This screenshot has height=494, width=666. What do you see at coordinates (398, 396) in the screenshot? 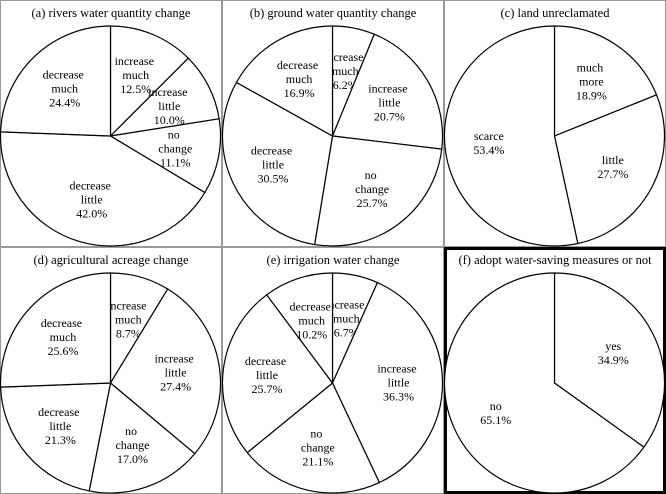
I see `slice-value-label: 36.3%` at bounding box center [398, 396].